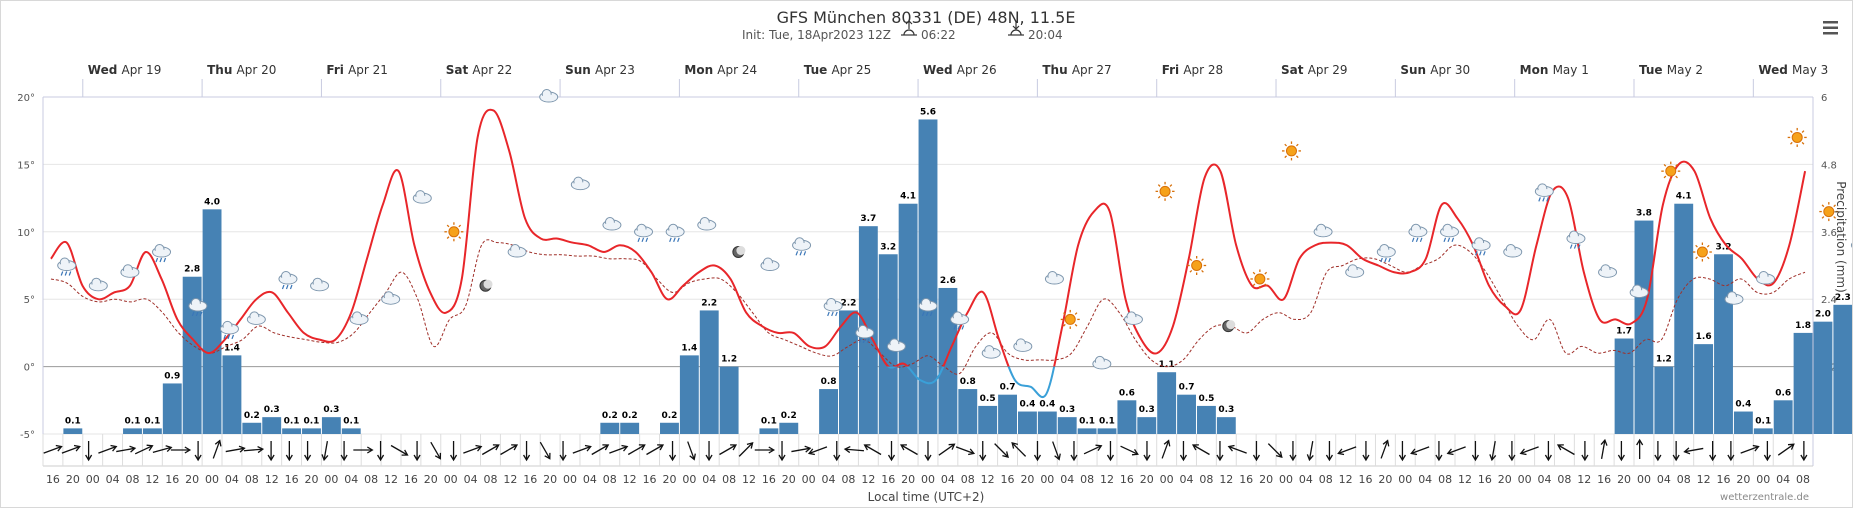 The image size is (1853, 508). I want to click on precip-bar-label: 0.7, so click(1187, 388).